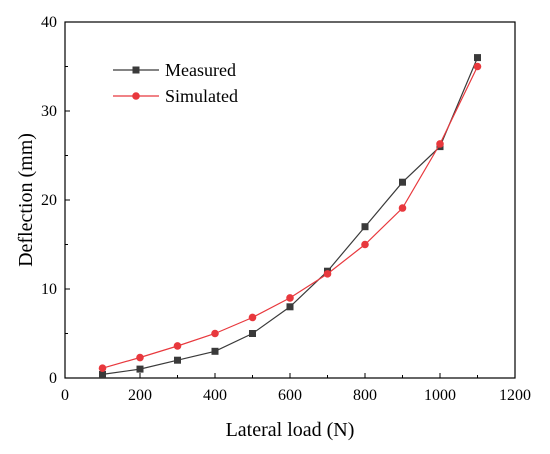  I want to click on x-tick-label: 1000, so click(440, 395).